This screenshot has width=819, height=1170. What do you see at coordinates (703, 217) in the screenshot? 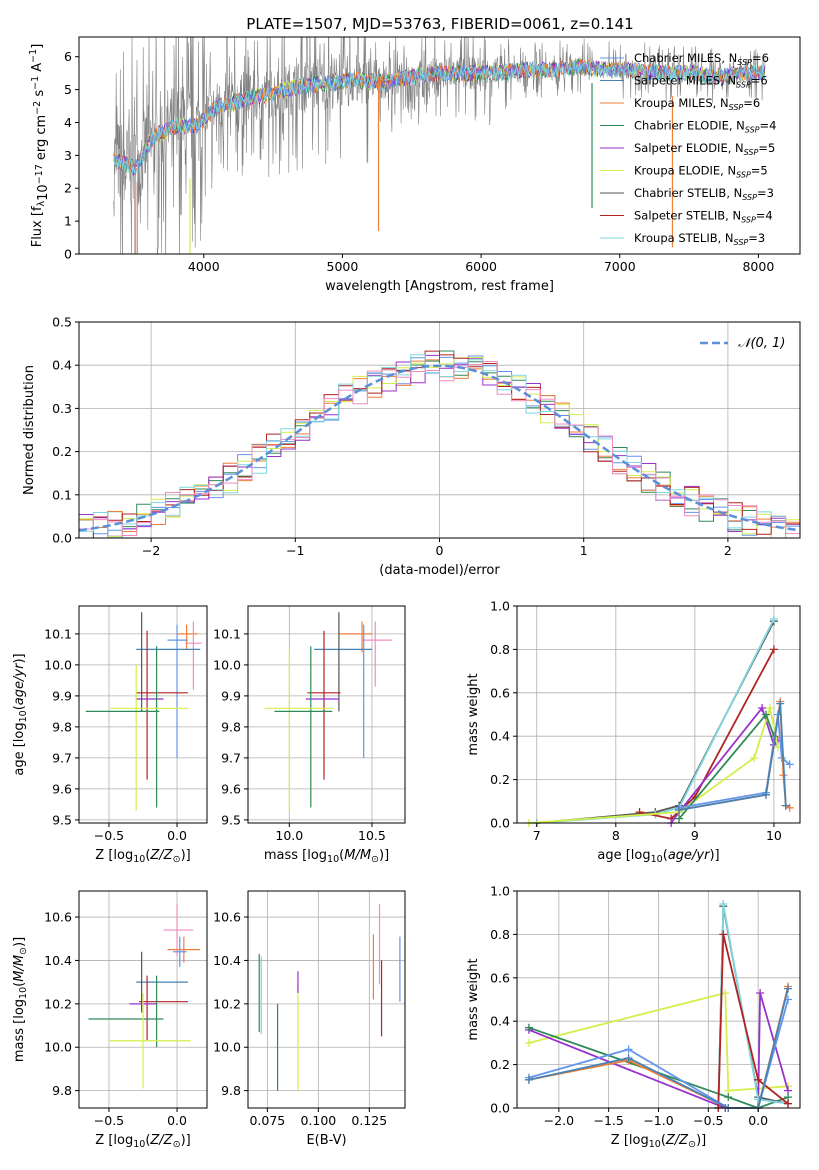
I see `legend-entry: Salpeter STELIB, NSSP=4` at bounding box center [703, 217].